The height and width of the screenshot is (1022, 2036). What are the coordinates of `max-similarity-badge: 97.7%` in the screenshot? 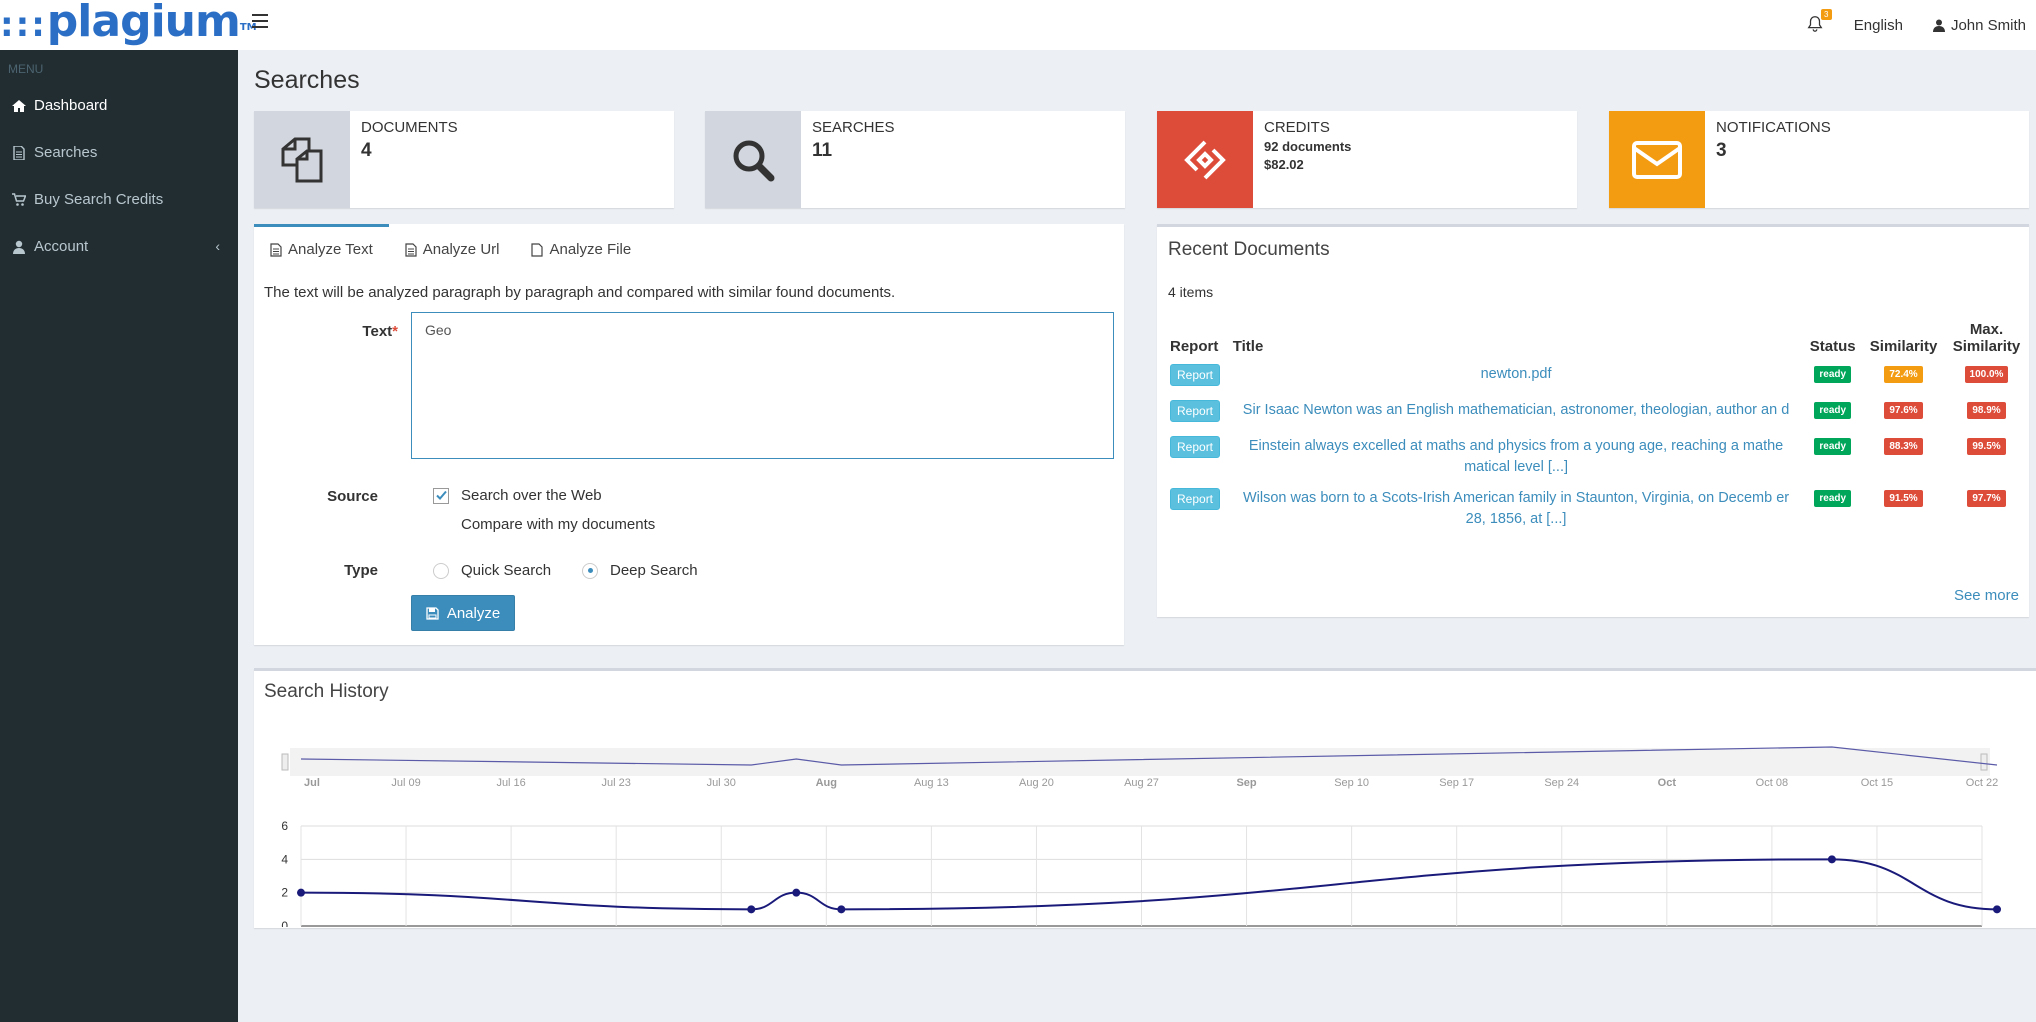 It's located at (1986, 498).